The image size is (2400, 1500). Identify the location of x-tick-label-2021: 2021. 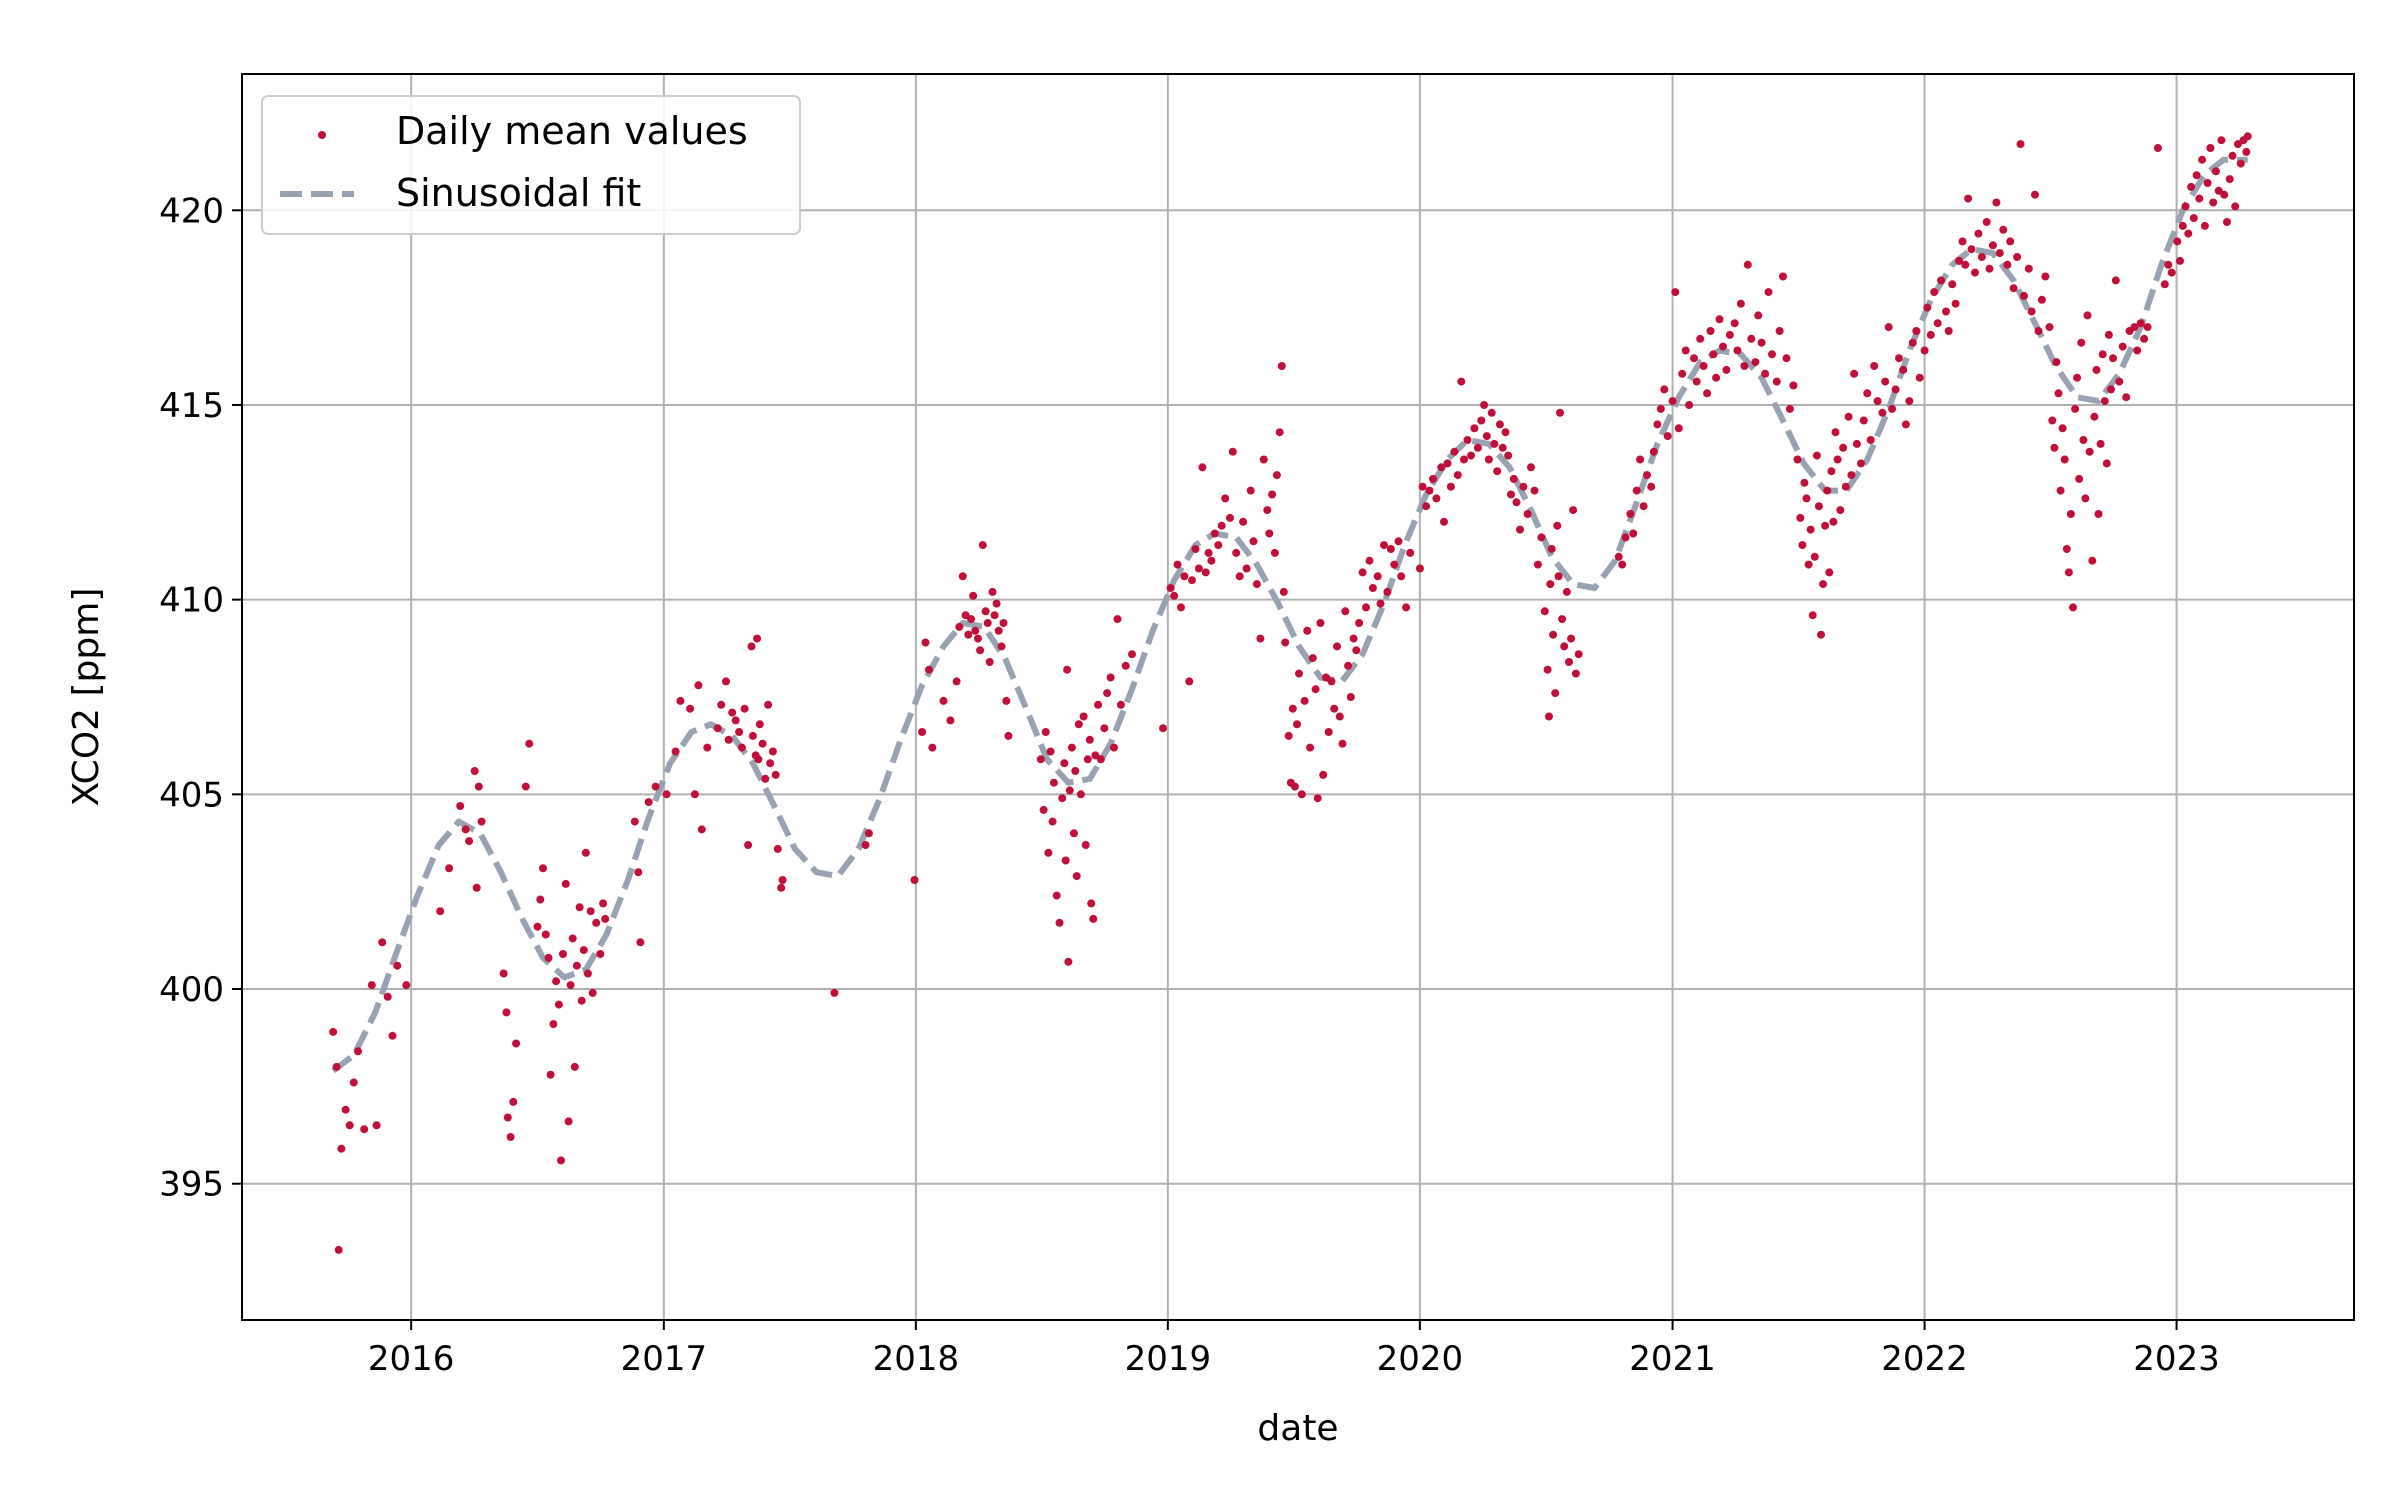
(1672, 1359).